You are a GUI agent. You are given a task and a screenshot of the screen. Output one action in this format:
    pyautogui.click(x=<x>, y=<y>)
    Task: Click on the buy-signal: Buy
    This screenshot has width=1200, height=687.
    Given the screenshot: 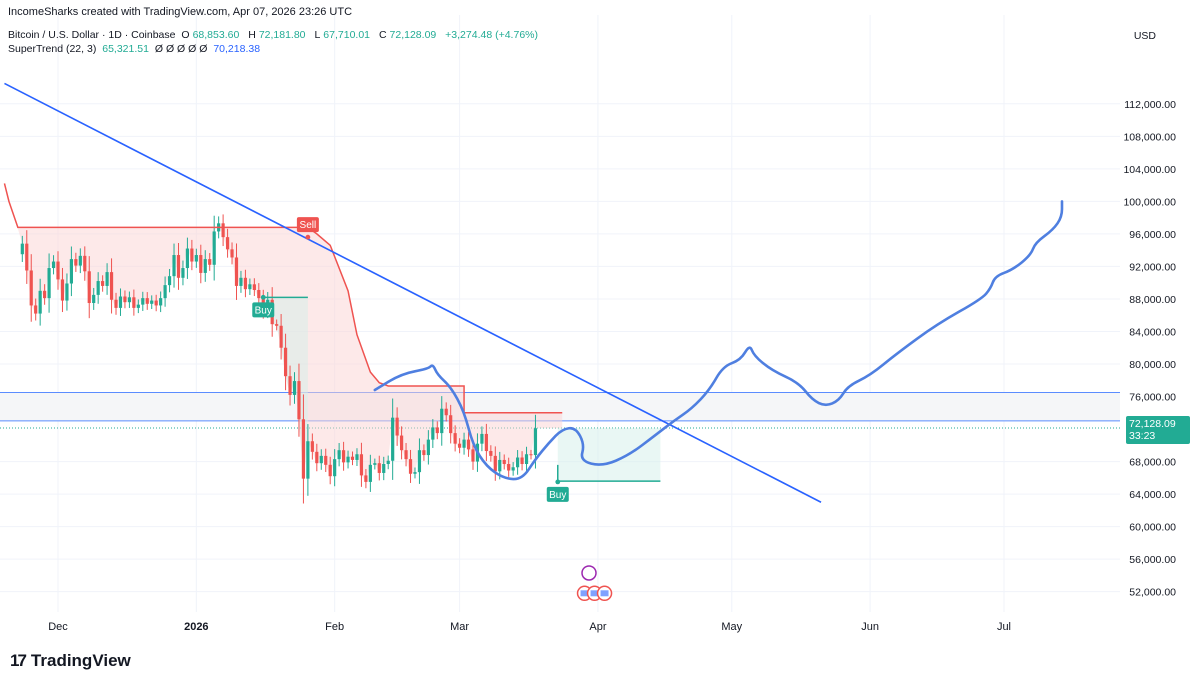 What is the action you would take?
    pyautogui.click(x=263, y=306)
    